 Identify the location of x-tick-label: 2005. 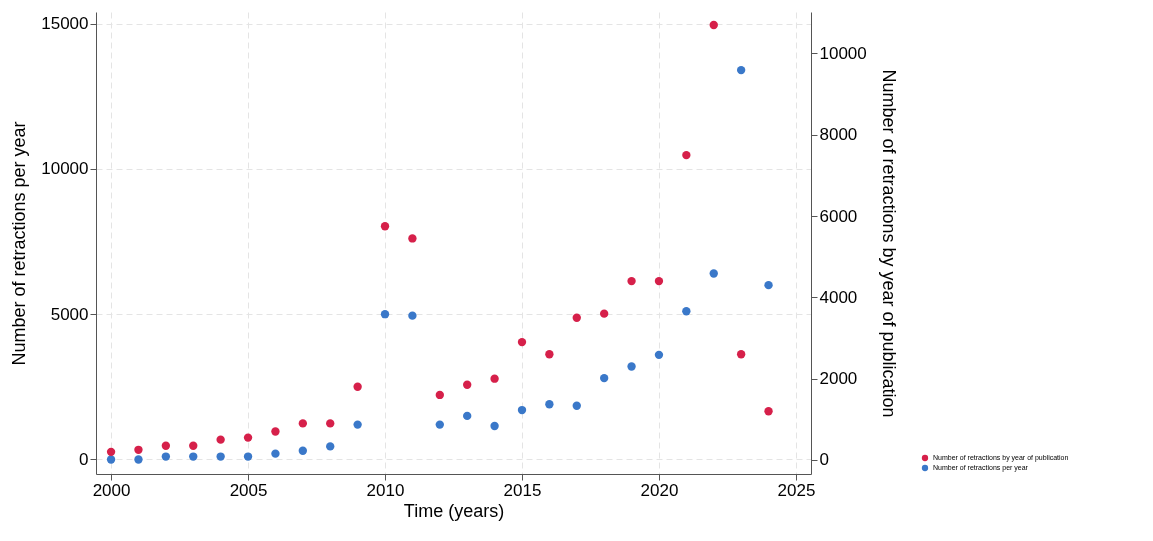
(248, 490).